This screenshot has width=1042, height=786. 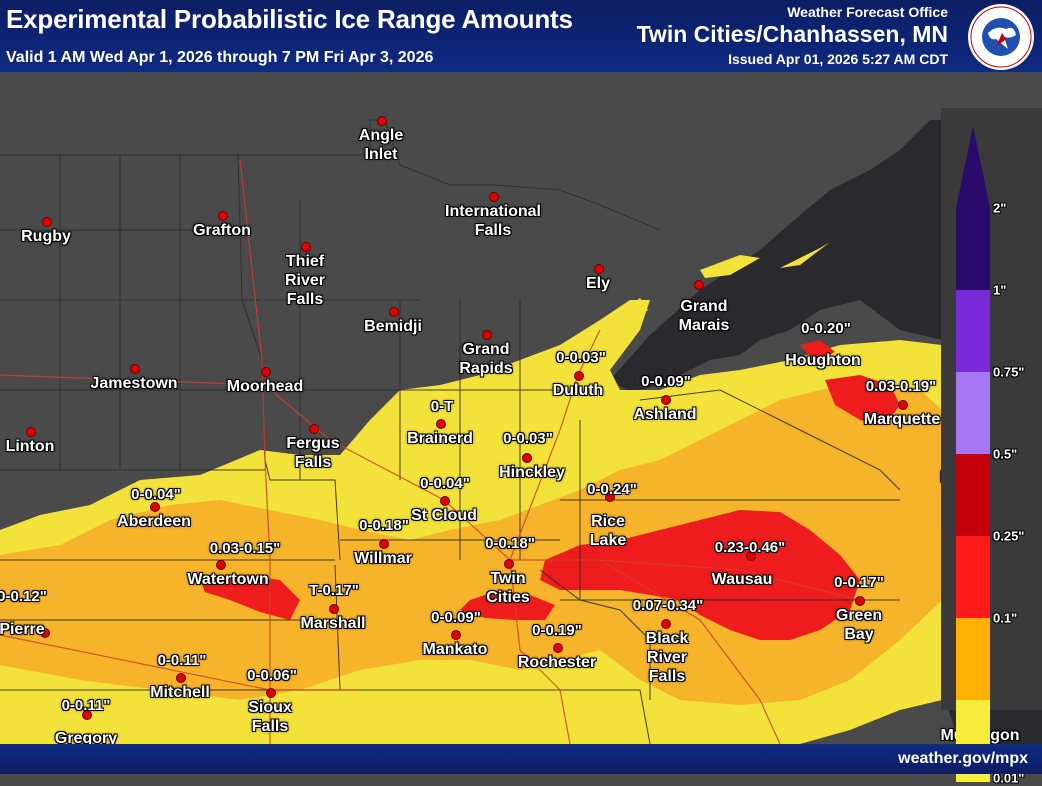 What do you see at coordinates (445, 483) in the screenshot?
I see `ice-amount-label: 0-0.04"` at bounding box center [445, 483].